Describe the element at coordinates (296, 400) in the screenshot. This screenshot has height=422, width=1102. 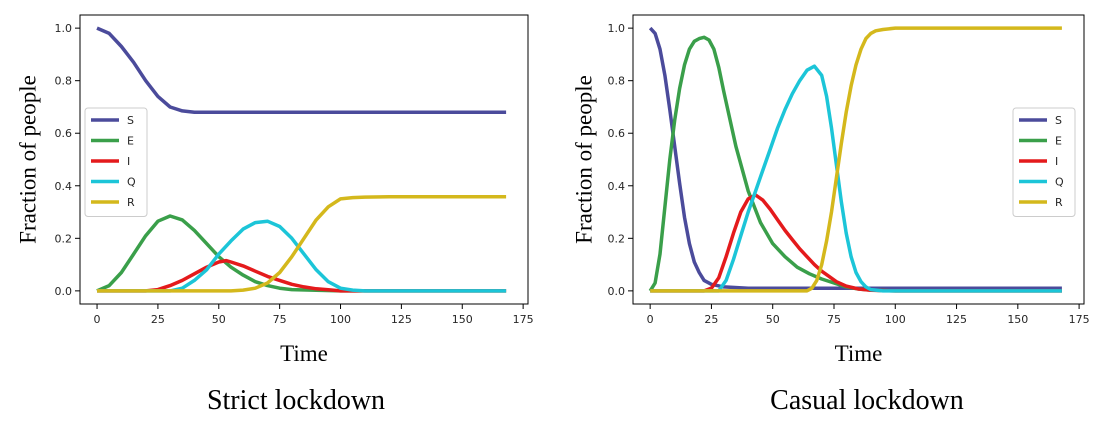
I see `strict-lockdown-caption: Strict lockdown` at that location.